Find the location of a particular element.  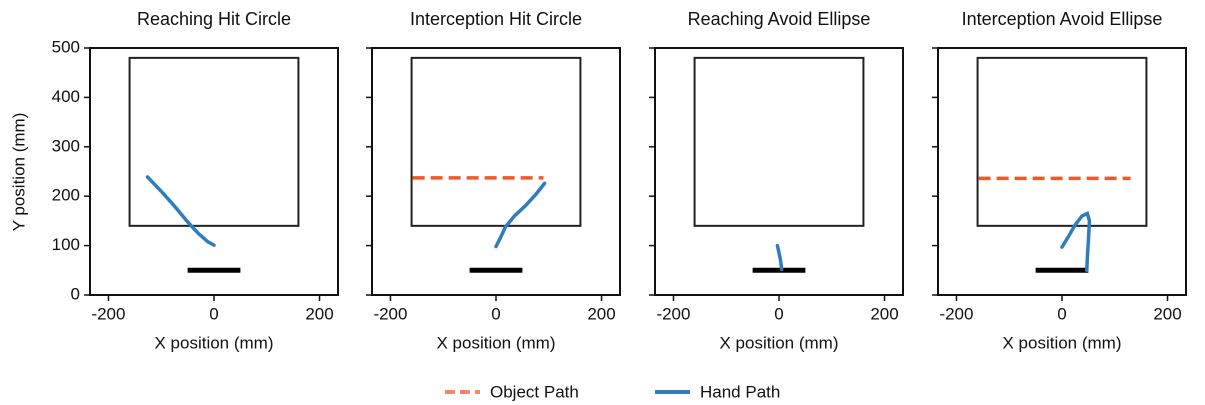

panel-title: Interception Avoid Ellipse is located at coordinates (1062, 19).